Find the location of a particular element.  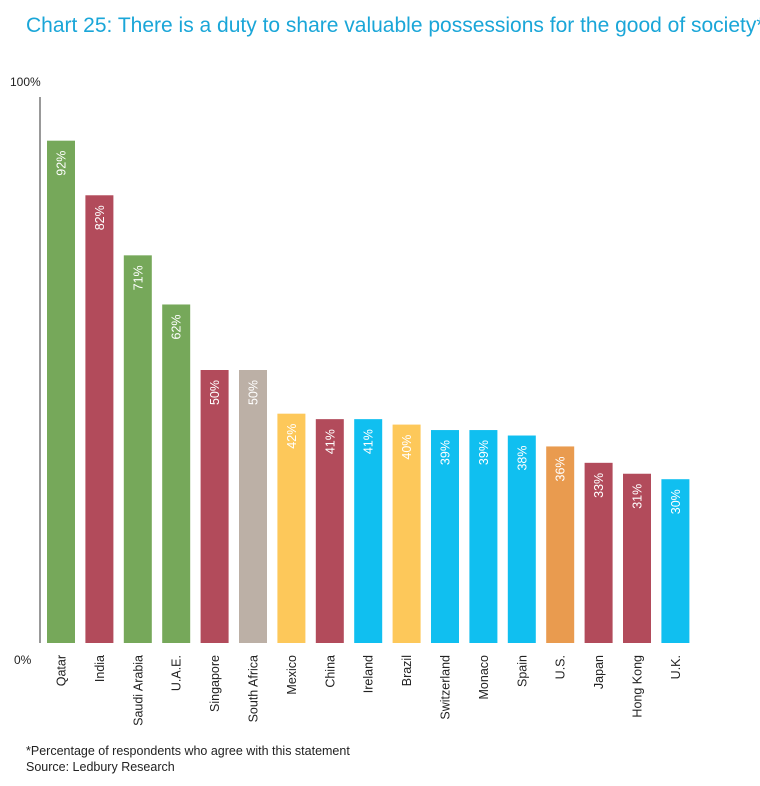

x-tick-label-south-africa: South Africa is located at coordinates (254, 688).